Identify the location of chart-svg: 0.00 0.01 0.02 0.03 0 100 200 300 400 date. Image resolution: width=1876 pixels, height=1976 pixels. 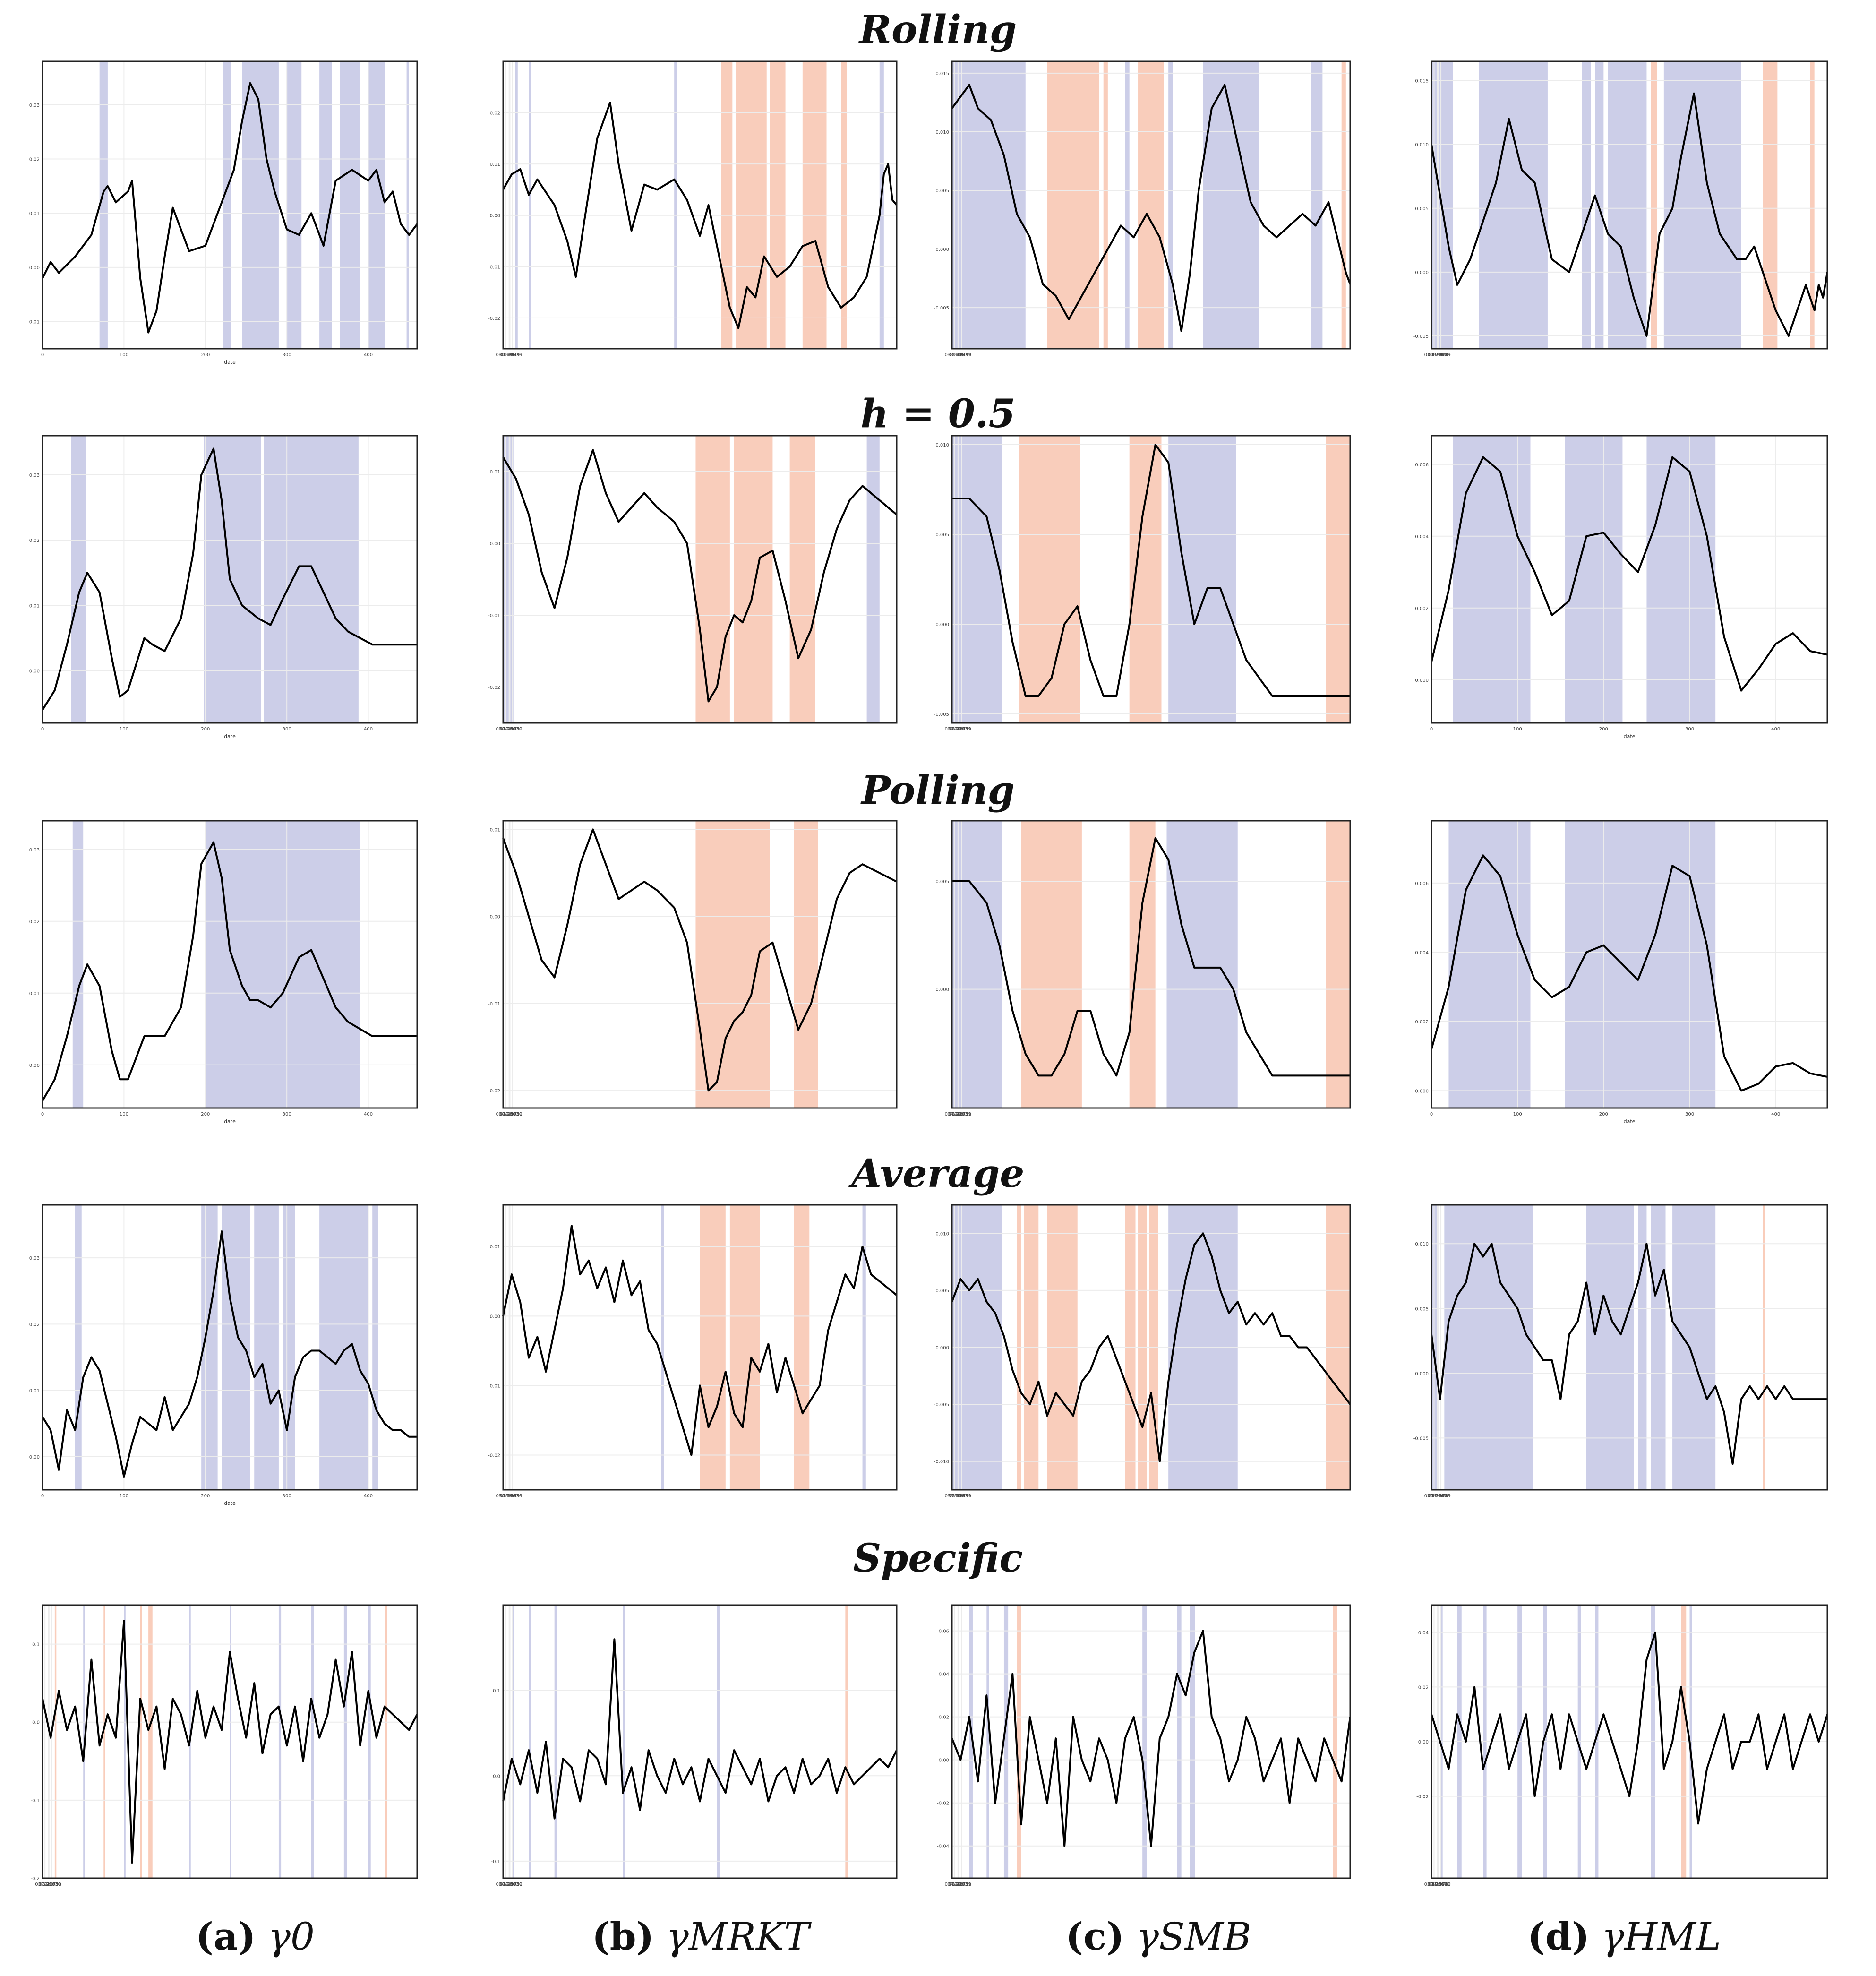
(223, 972).